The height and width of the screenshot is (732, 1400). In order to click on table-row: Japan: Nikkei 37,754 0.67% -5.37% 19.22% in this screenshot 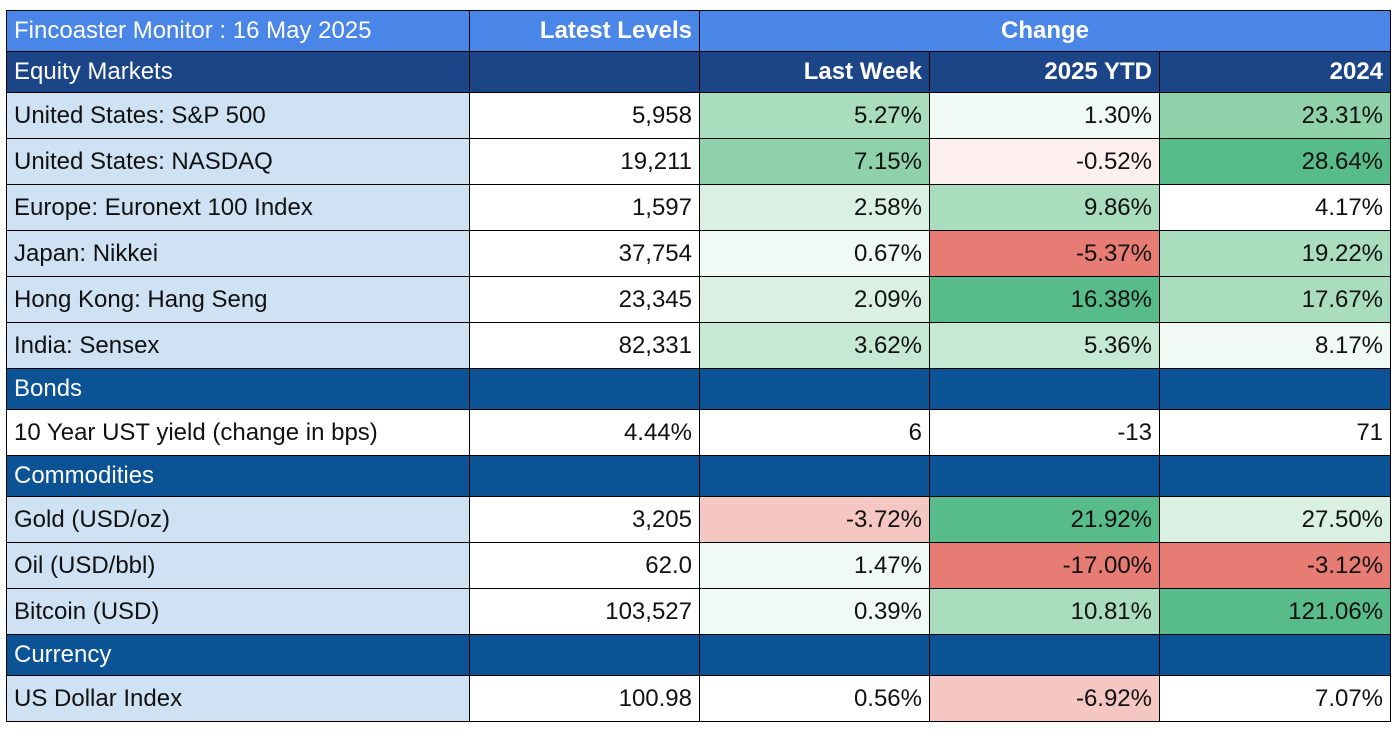, I will do `click(699, 253)`.